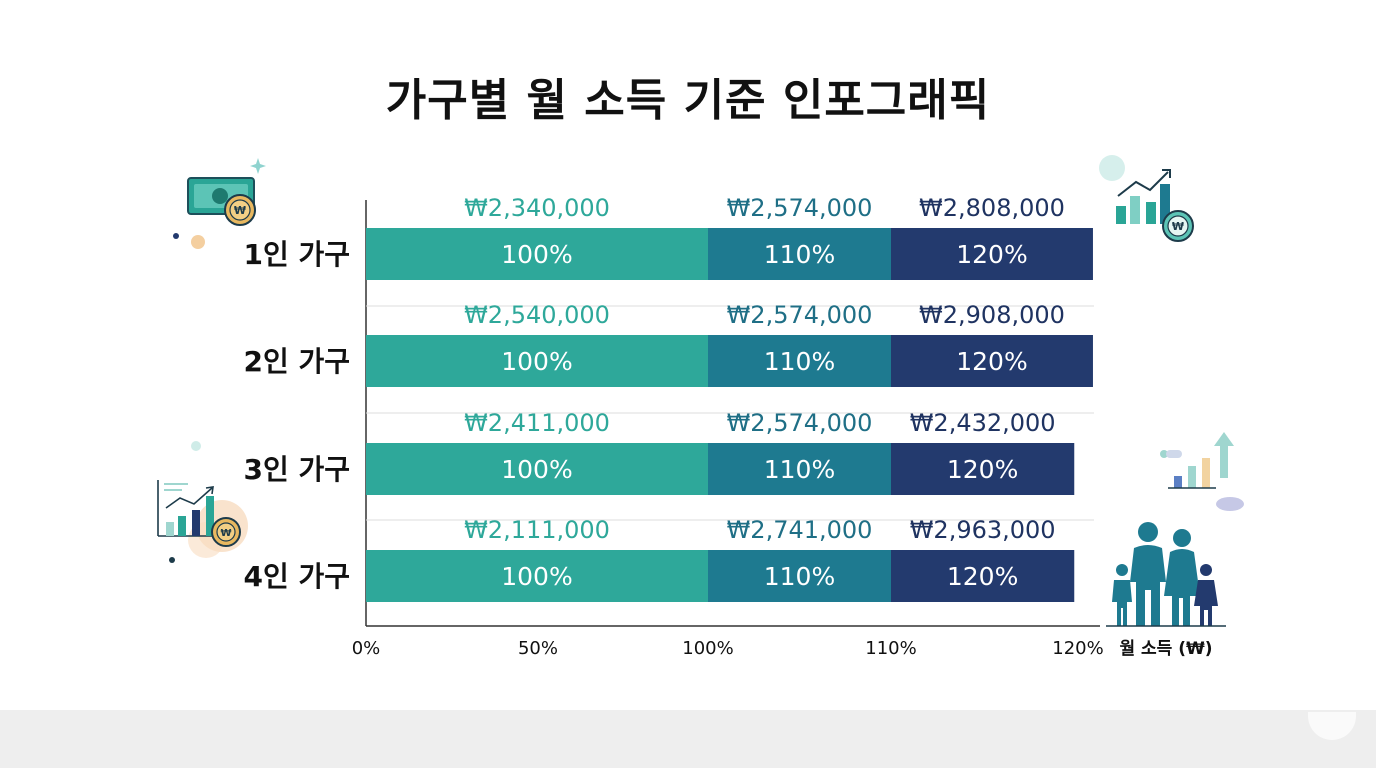  I want to click on income-value-label: ₩2,340,000, so click(537, 208).